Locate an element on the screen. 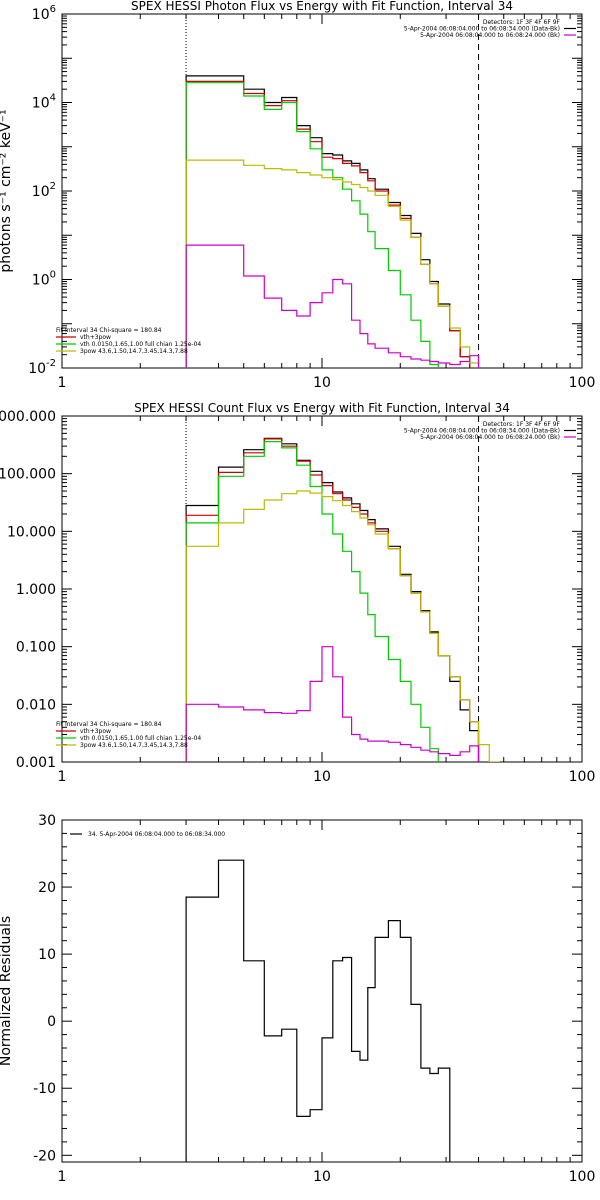  y-tick-label: 10⁻² is located at coordinates (42, 367).